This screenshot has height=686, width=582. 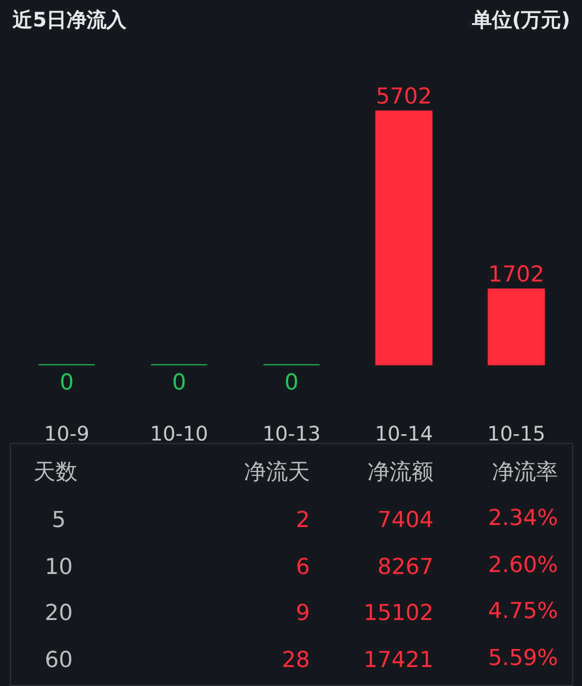 I want to click on x-tick-label: 10-9, so click(x=67, y=434).